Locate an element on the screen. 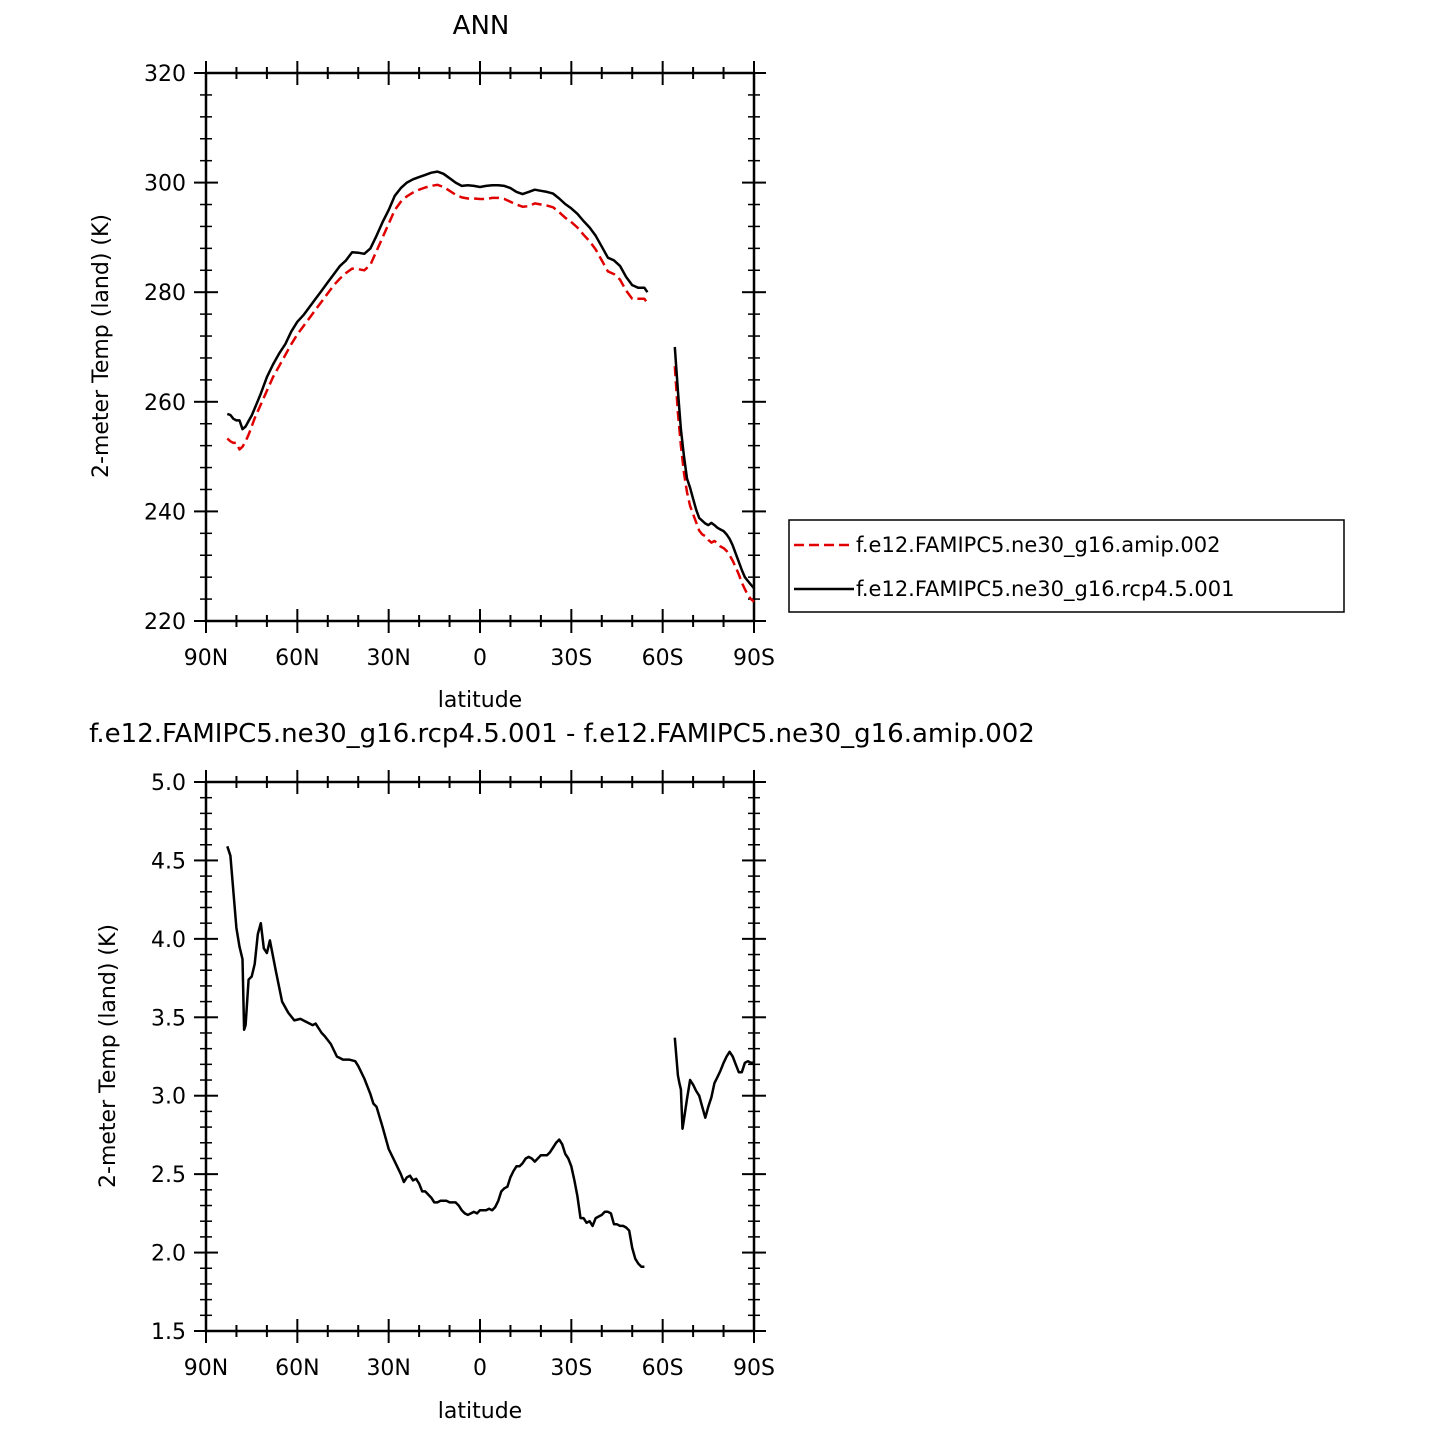 The height and width of the screenshot is (1430, 1430). bottom-x-tick-label: 90N is located at coordinates (206, 1368).